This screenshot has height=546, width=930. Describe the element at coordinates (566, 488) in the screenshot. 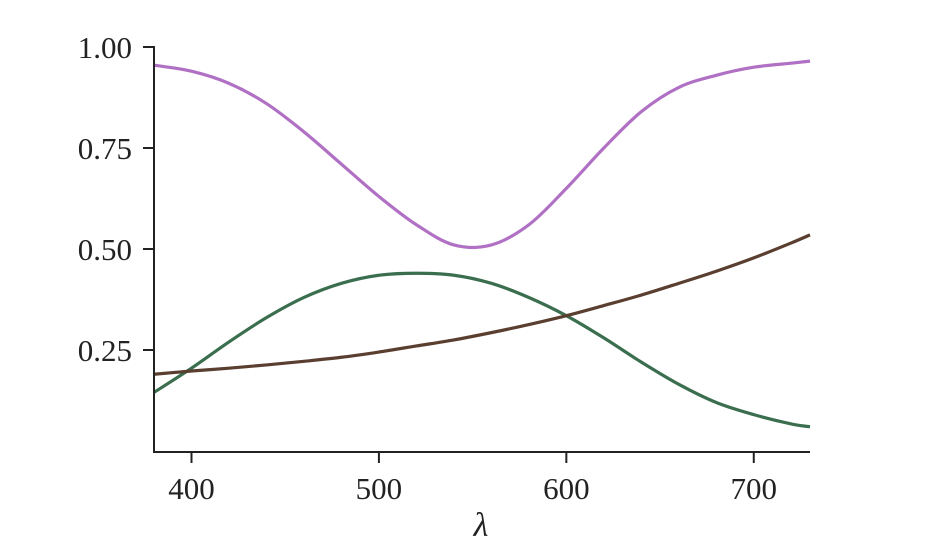

I see `x-tick-label: 600` at that location.